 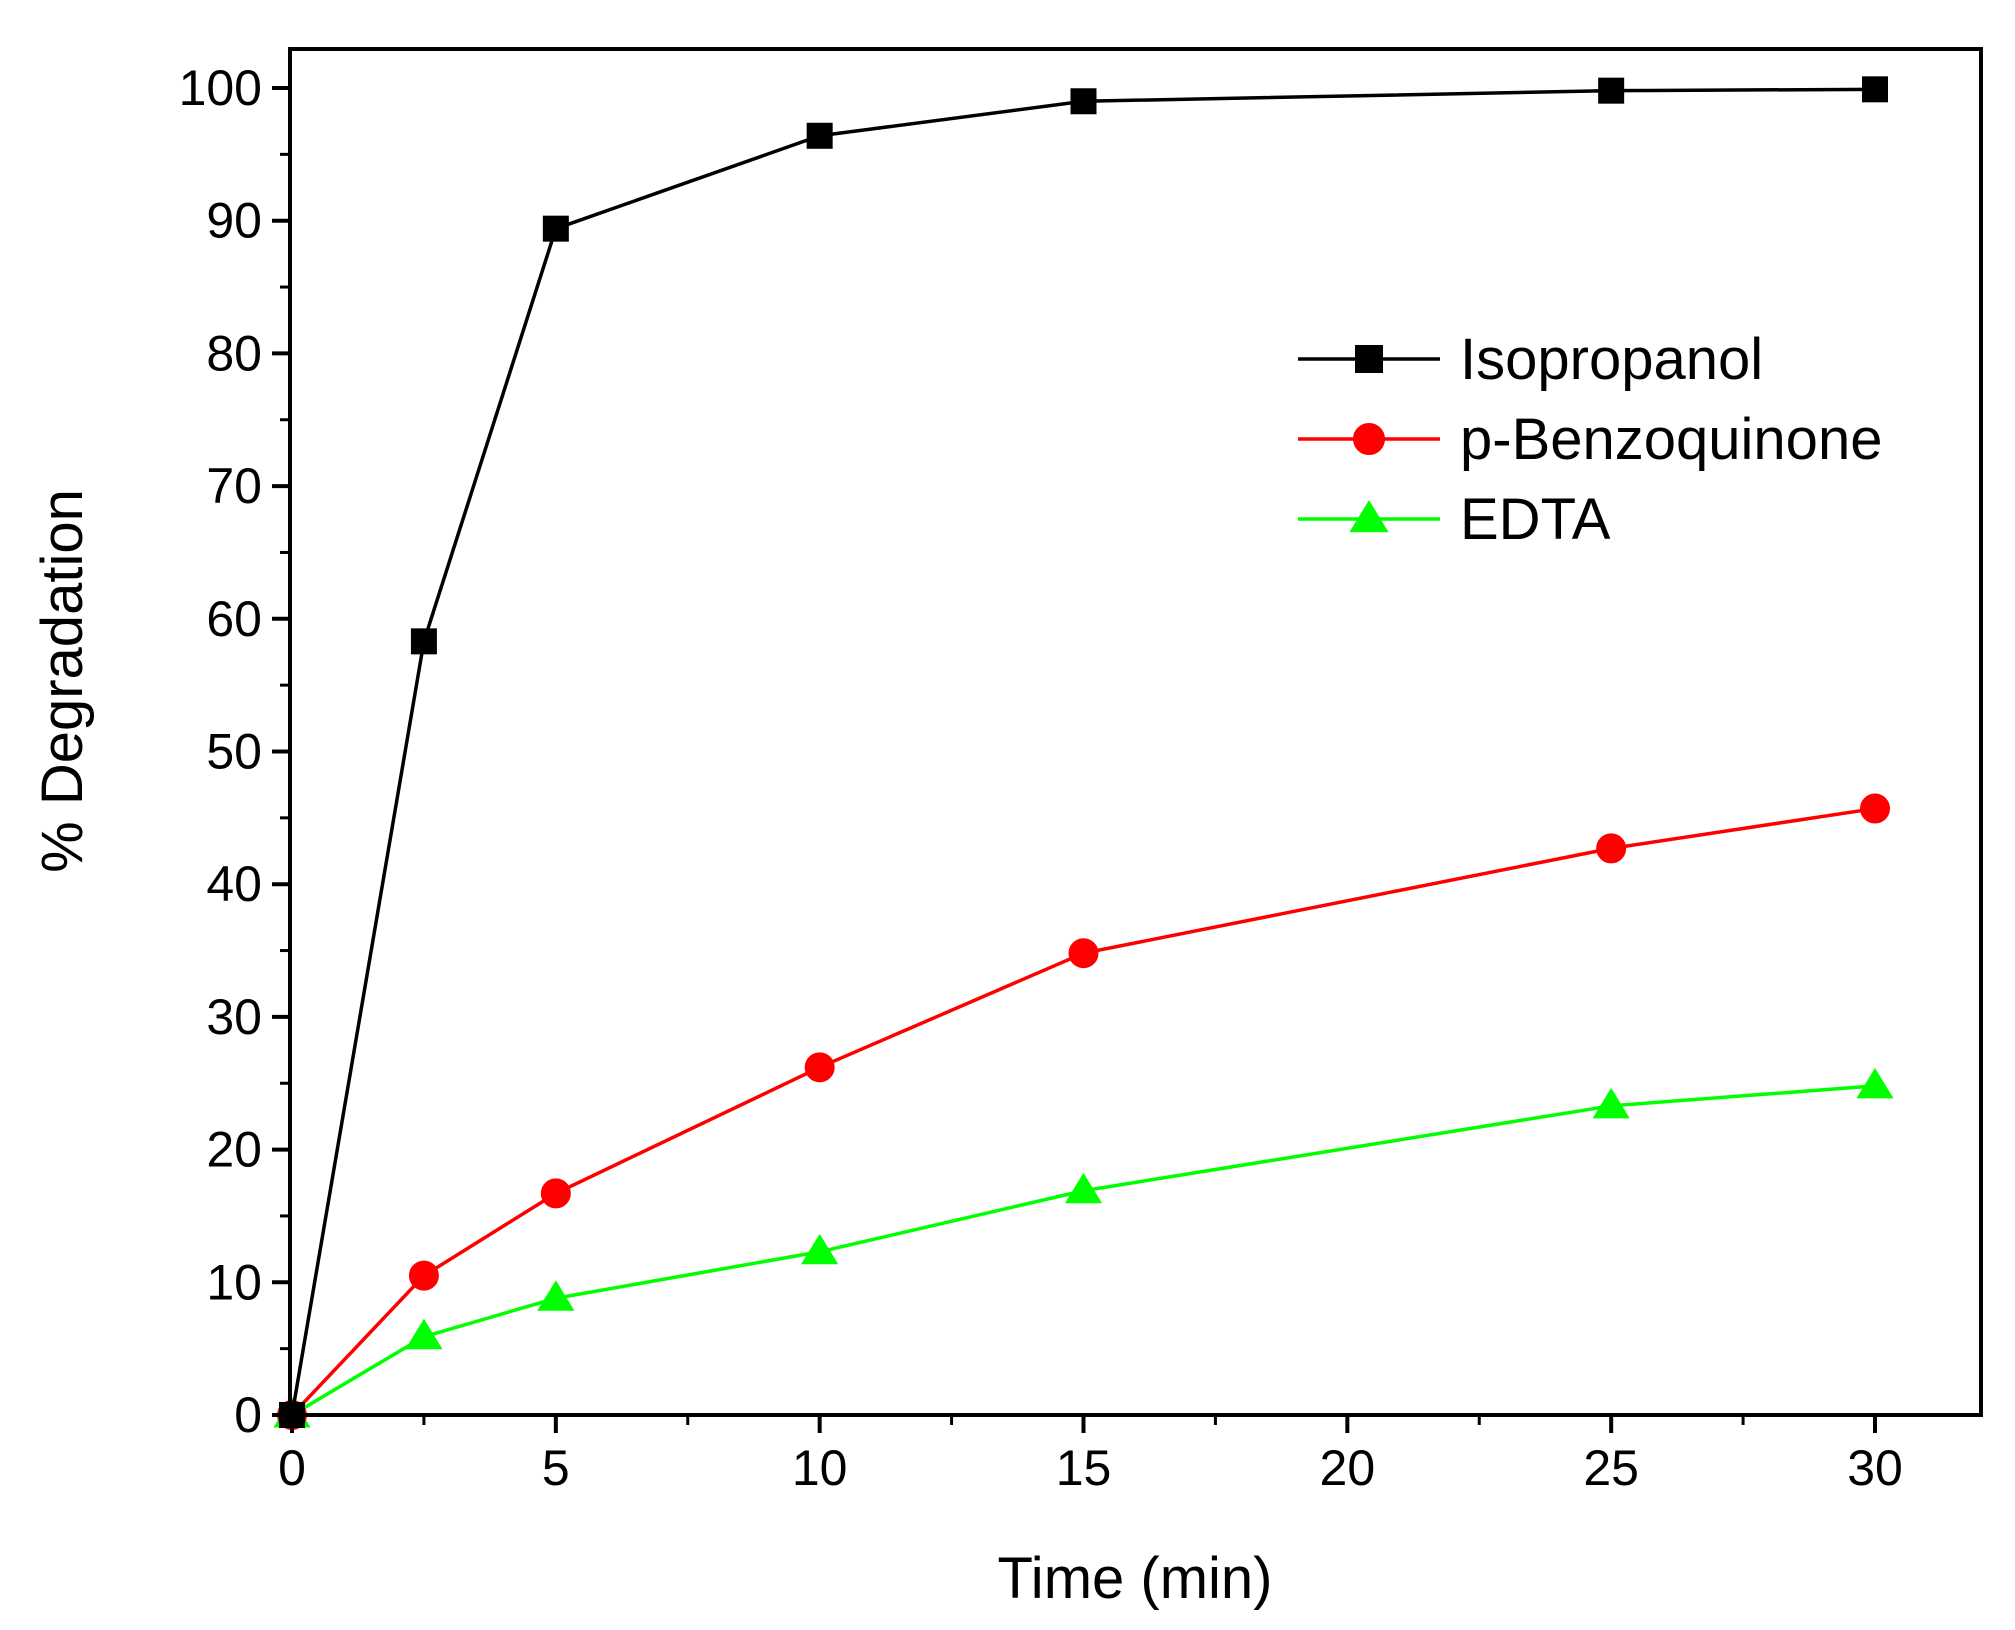 What do you see at coordinates (234, 619) in the screenshot?
I see `y-tick-label: 60` at bounding box center [234, 619].